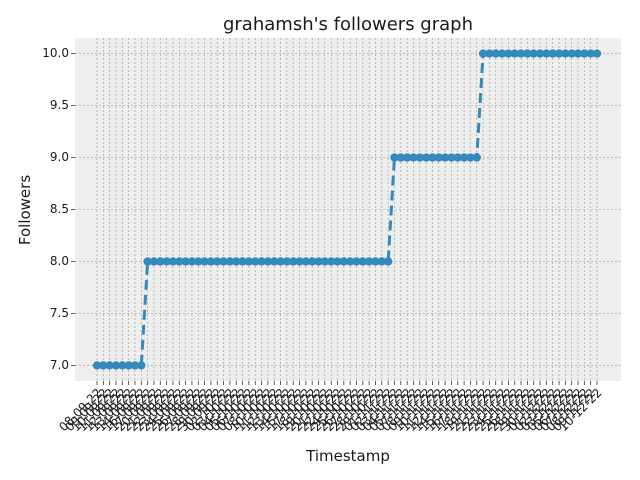 The width and height of the screenshot is (640, 480). What do you see at coordinates (55, 53) in the screenshot?
I see `y-tick-label: 10.0` at bounding box center [55, 53].